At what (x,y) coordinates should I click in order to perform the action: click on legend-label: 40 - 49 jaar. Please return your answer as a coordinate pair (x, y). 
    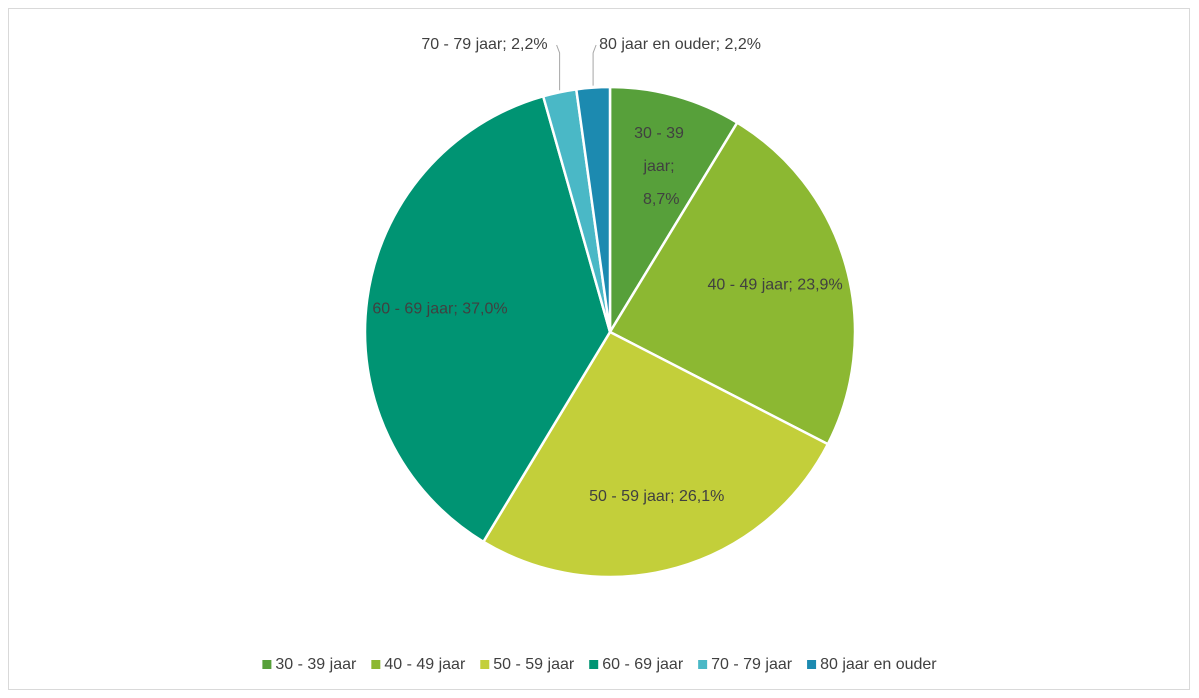
    Looking at the image, I should click on (425, 664).